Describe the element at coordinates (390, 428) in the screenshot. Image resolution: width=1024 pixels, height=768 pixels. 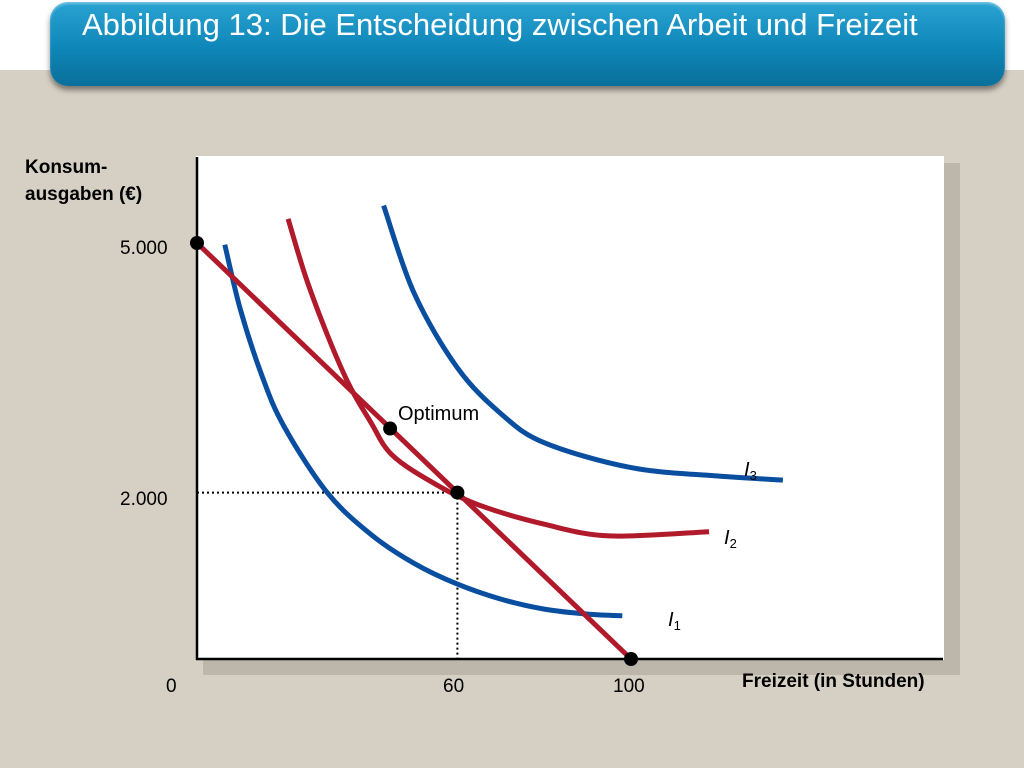
I see `optimum-point` at that location.